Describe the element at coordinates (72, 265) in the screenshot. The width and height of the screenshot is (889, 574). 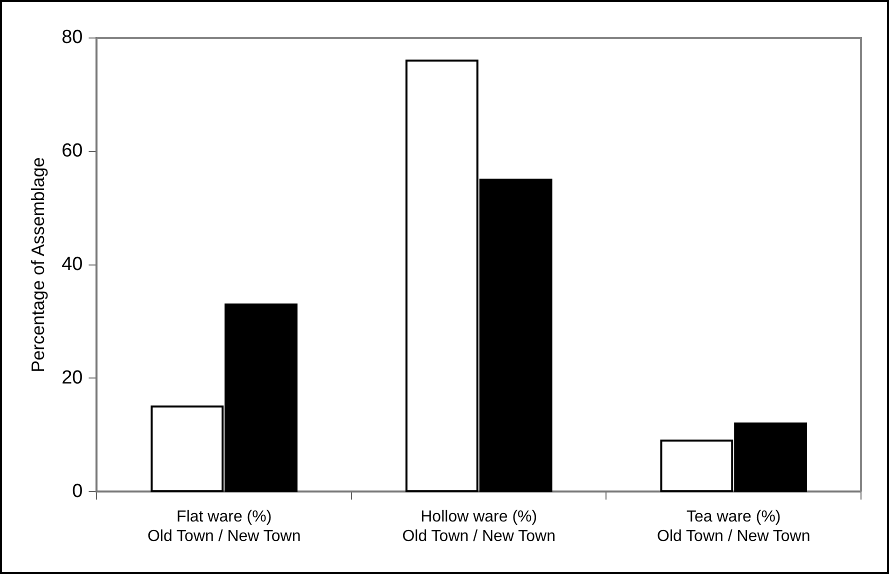
I see `y-tick-label: 40` at that location.